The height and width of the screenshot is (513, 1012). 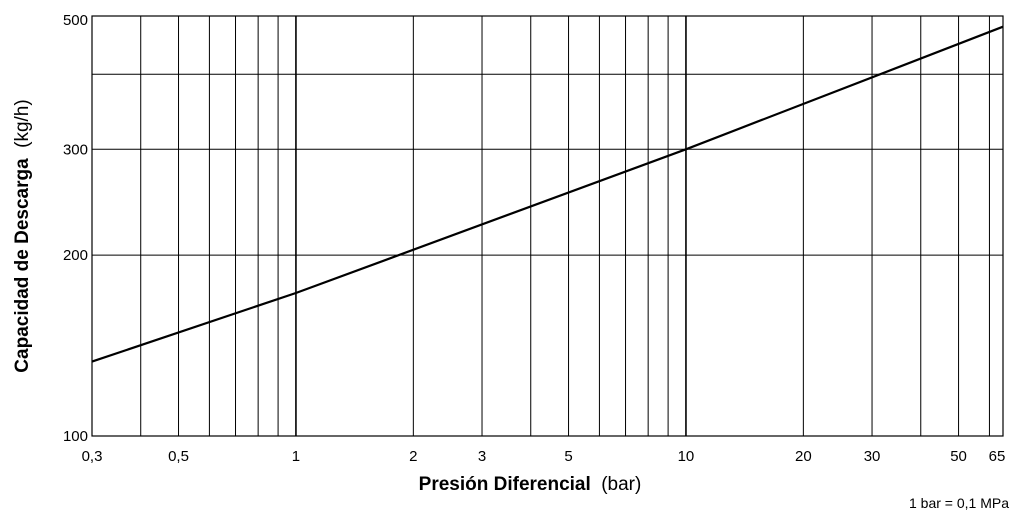 I want to click on x-axis-title-main: Presión Diferencial, so click(x=505, y=484).